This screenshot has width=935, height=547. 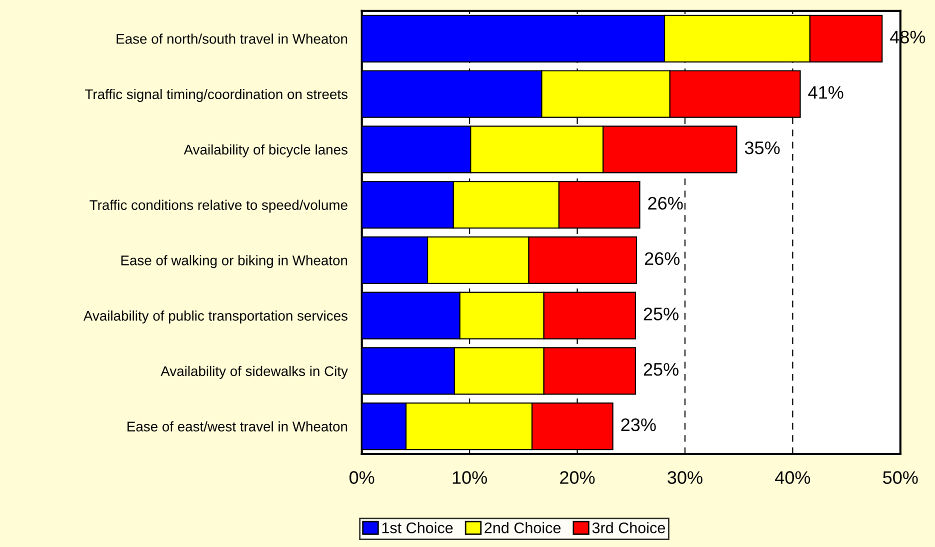 I want to click on y-tick-label: Ease of north/south travel in Wheaton, so click(x=232, y=39).